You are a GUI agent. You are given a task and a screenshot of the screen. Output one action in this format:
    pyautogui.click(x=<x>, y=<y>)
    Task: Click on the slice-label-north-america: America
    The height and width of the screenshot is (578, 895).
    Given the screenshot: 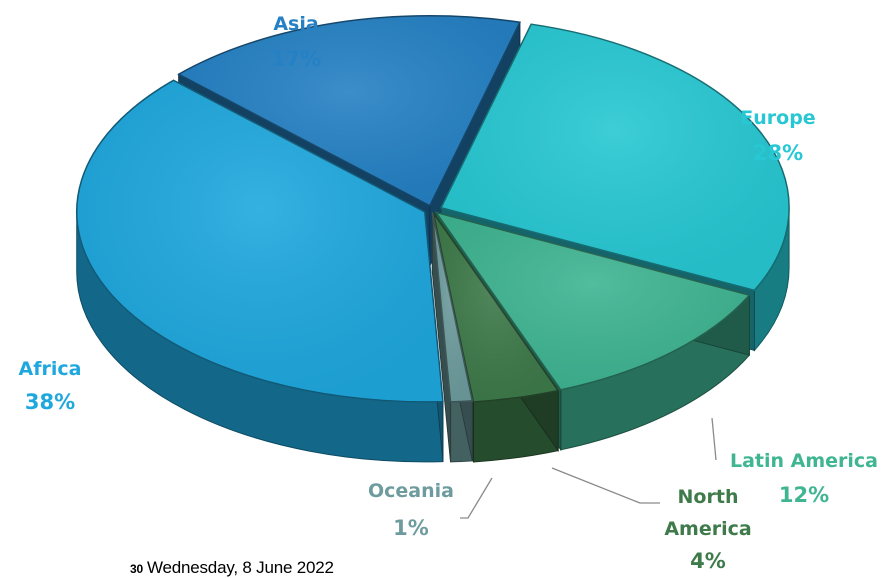 What is the action you would take?
    pyautogui.click(x=707, y=529)
    